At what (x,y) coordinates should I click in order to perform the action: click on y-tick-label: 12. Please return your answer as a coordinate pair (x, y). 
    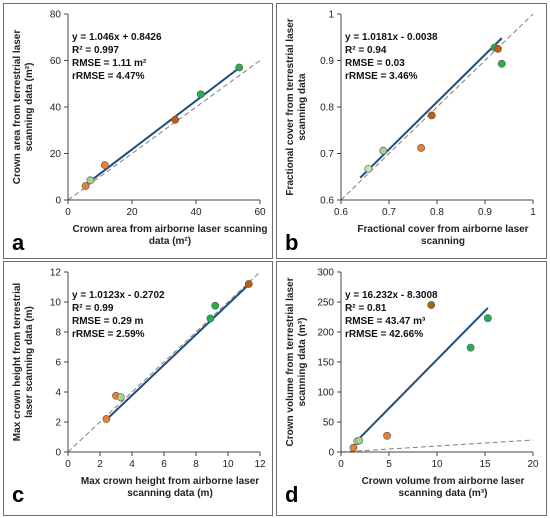
    Looking at the image, I should click on (56, 273).